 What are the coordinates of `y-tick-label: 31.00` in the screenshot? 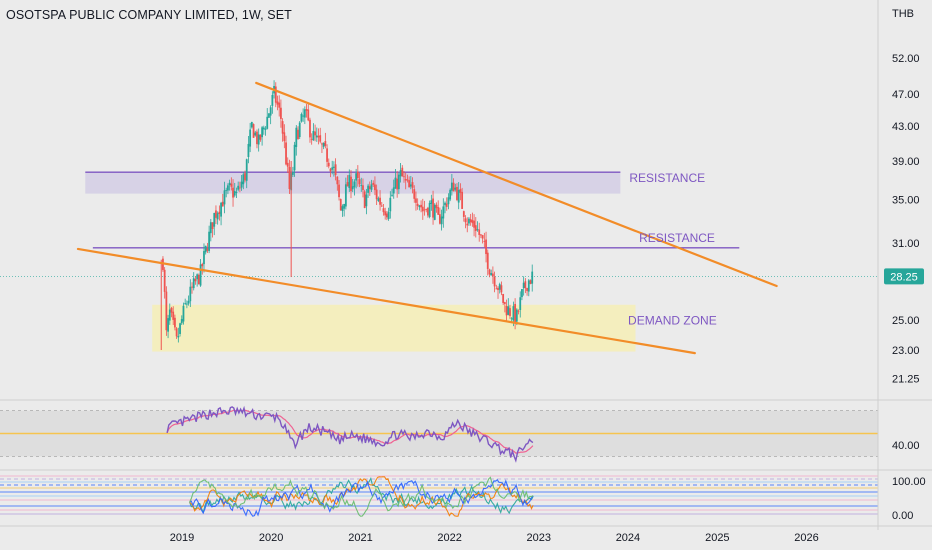 It's located at (906, 244).